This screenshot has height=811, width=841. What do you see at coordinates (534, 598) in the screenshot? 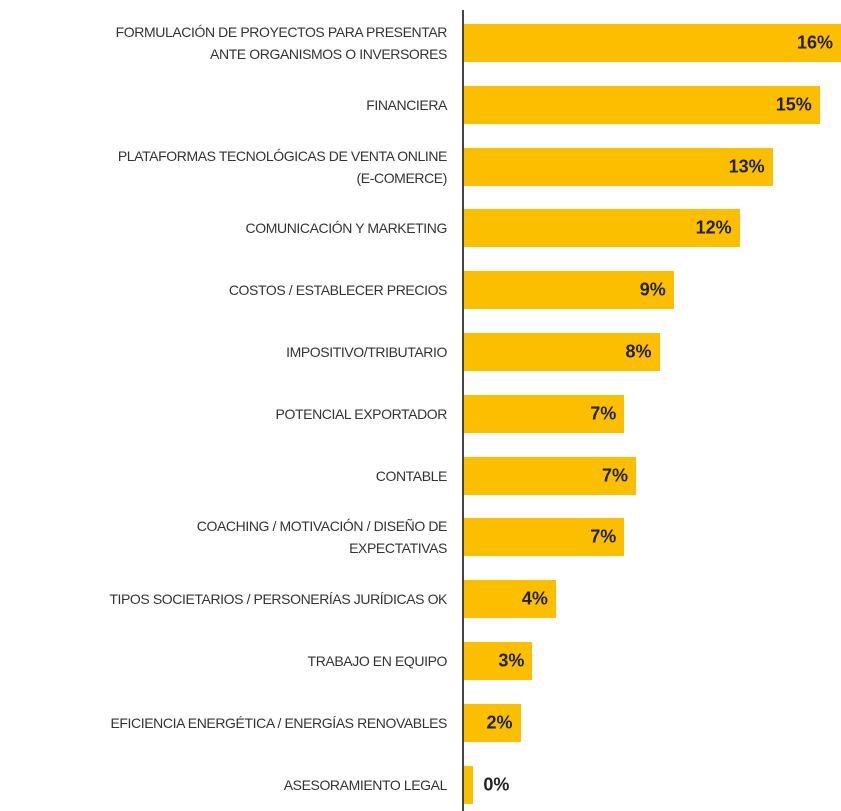
I see `value-label: 4%` at bounding box center [534, 598].